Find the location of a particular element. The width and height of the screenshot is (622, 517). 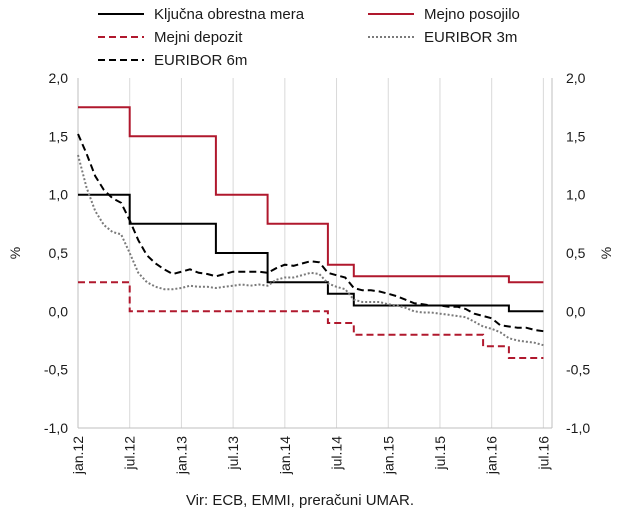

x-tick-label: jan.13 is located at coordinates (181, 455).